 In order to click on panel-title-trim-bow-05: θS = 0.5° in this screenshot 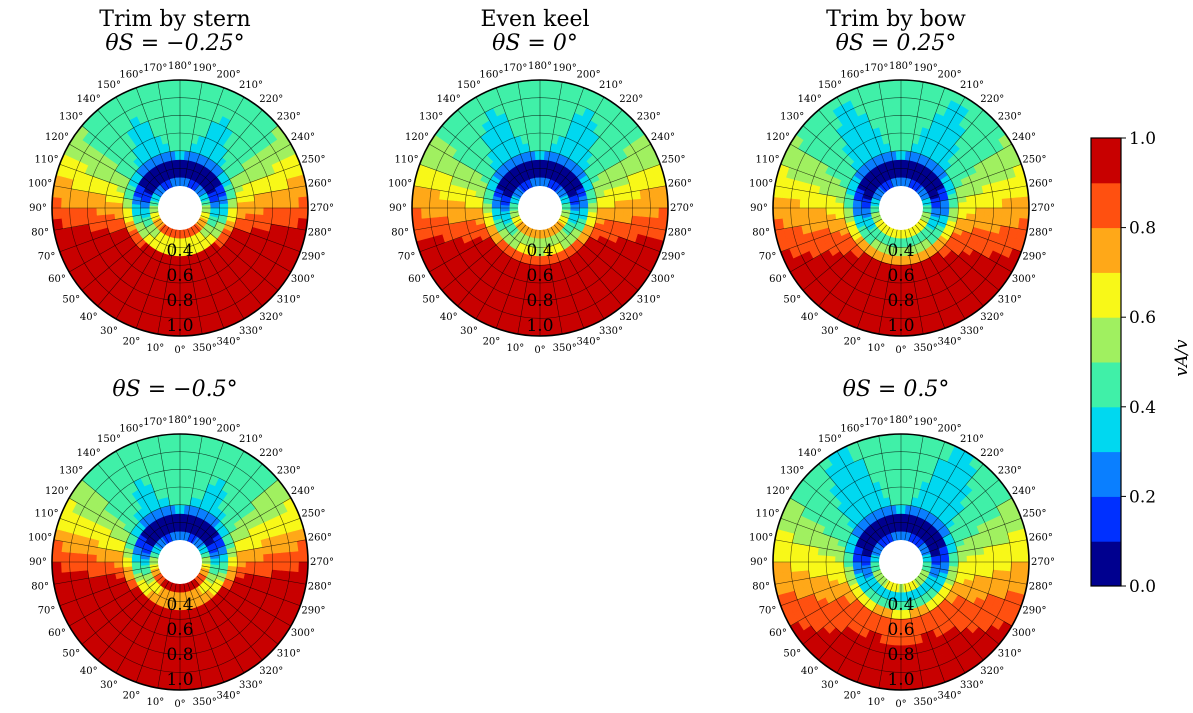, I will do `click(896, 390)`.